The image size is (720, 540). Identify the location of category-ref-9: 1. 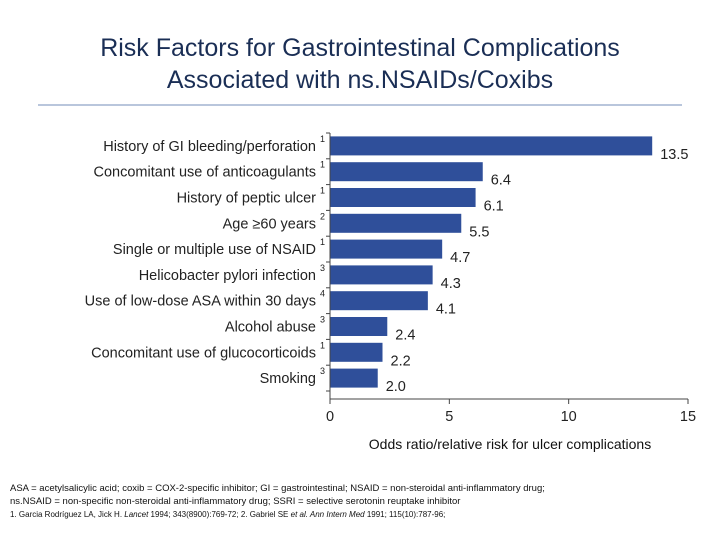
(322, 345).